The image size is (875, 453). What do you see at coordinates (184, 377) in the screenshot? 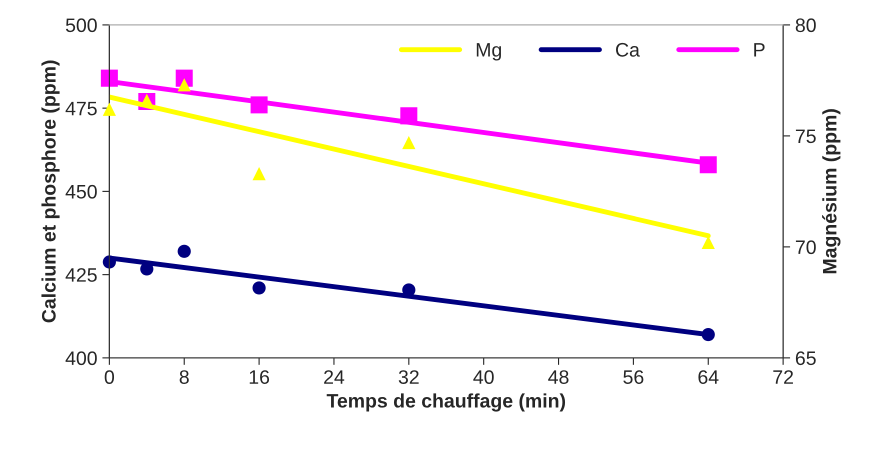
I see `x-tick-label: 8` at bounding box center [184, 377].